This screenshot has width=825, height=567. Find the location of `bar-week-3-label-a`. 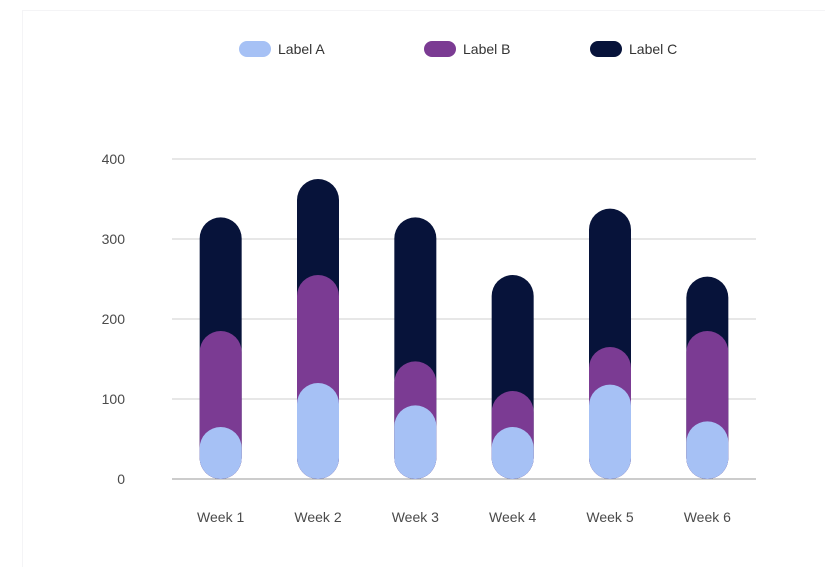

bar-week-3-label-a is located at coordinates (415, 442).